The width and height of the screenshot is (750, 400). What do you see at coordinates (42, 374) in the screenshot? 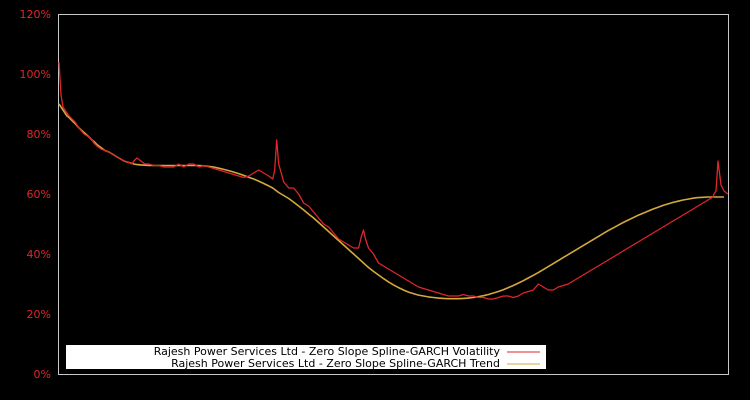
I see `y-tick-label: 0%` at bounding box center [42, 374].